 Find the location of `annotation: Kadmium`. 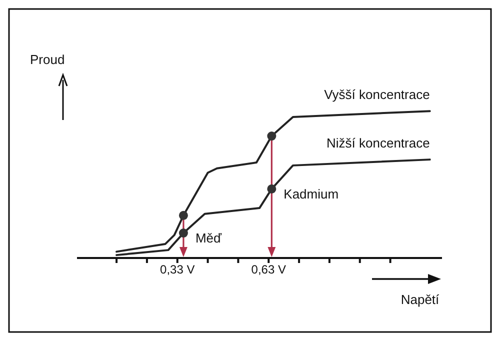

annotation: Kadmium is located at coordinates (311, 194).